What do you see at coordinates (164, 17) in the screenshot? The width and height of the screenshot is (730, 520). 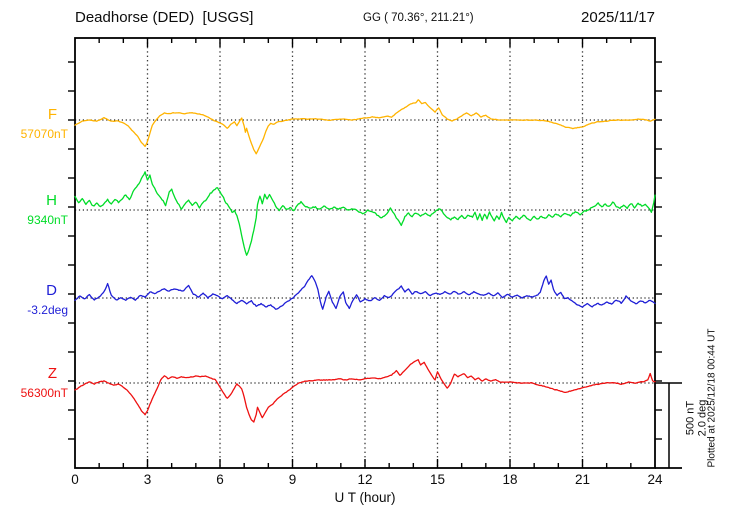 I see `observatory-title: Deadhorse (DED) [USGS]` at bounding box center [164, 17].